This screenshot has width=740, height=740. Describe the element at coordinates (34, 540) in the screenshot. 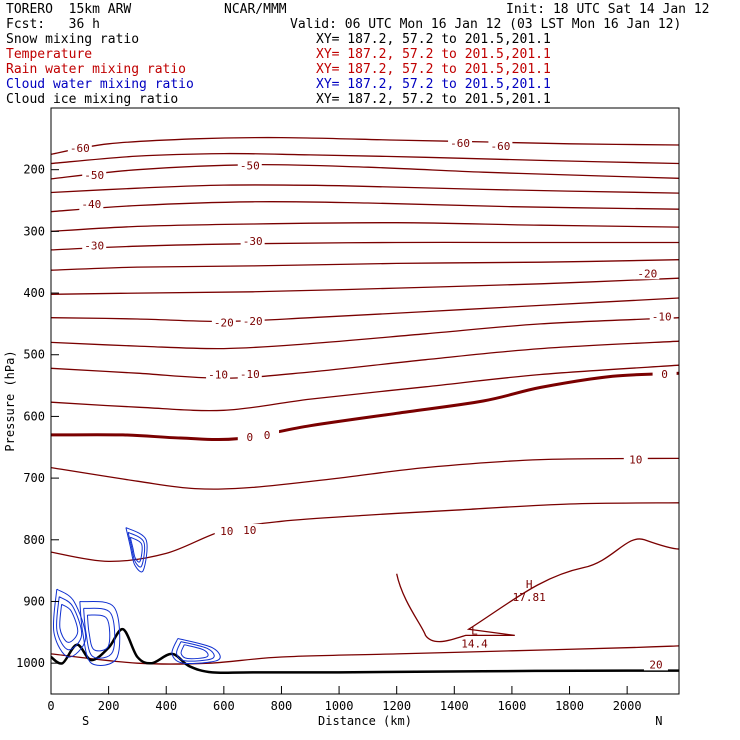

I see `y-tick-label: 800` at that location.